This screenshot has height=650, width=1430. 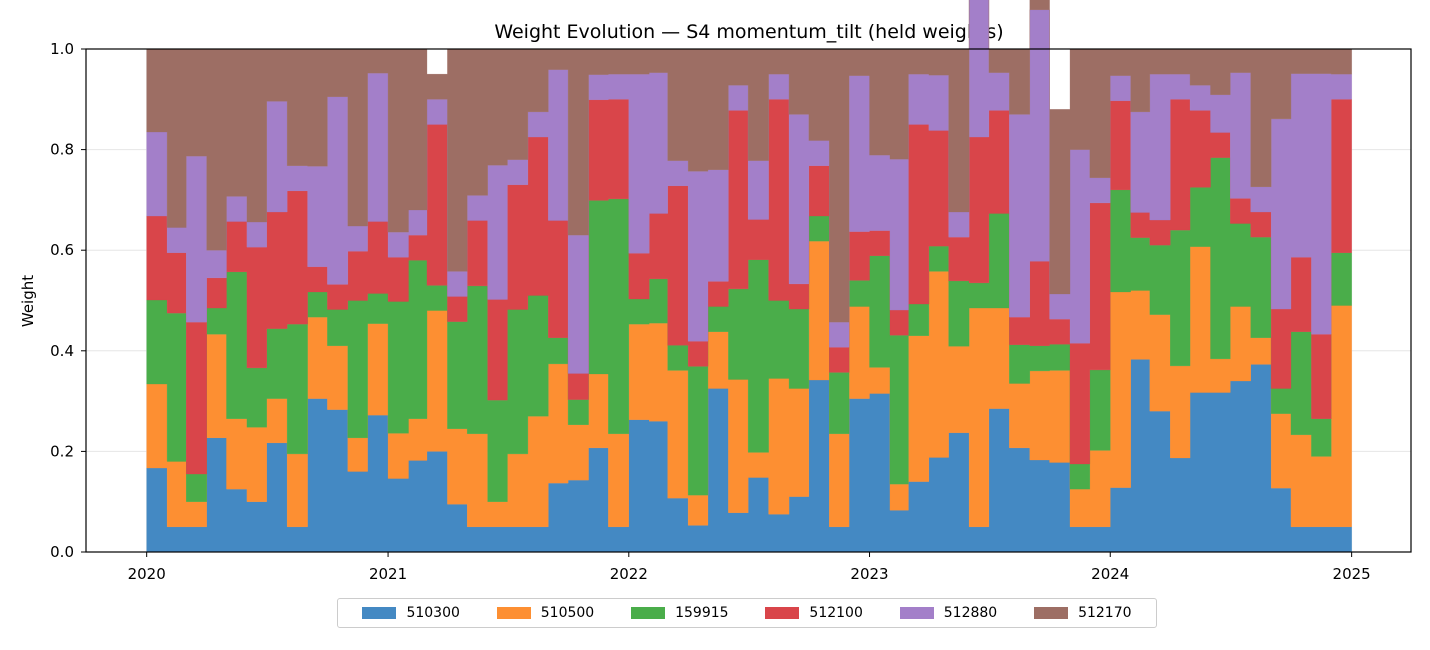 What do you see at coordinates (567, 613) in the screenshot?
I see `legend-label: 510500` at bounding box center [567, 613].